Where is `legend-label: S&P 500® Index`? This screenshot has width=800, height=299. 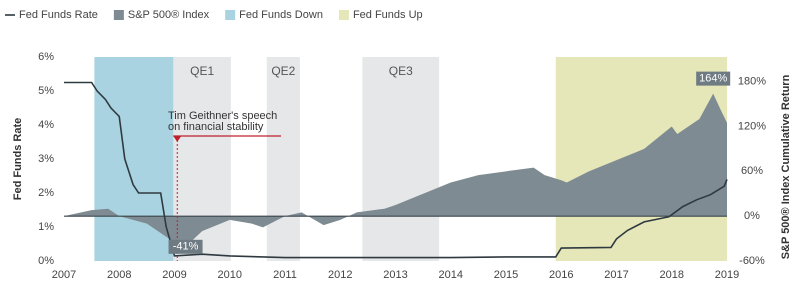 legend-label: S&P 500® Index is located at coordinates (169, 15).